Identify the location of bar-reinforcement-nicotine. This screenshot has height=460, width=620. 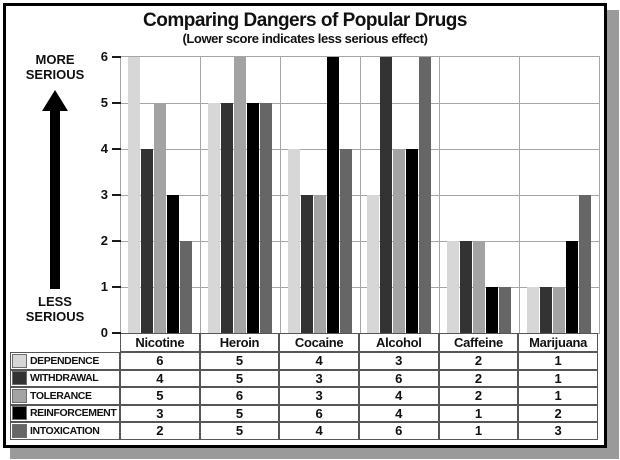
(173, 264).